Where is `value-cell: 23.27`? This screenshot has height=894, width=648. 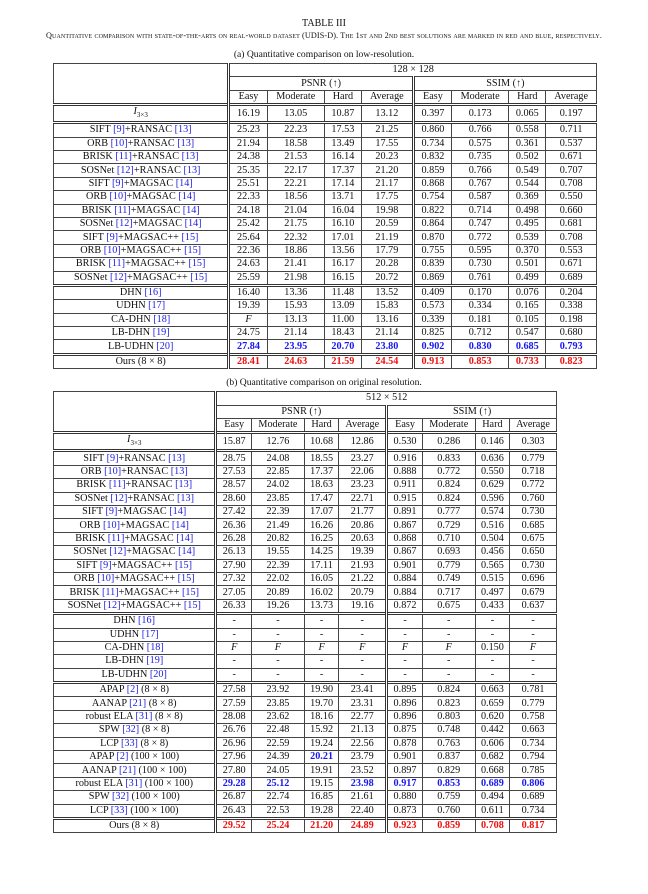
value-cell: 23.27 is located at coordinates (363, 457).